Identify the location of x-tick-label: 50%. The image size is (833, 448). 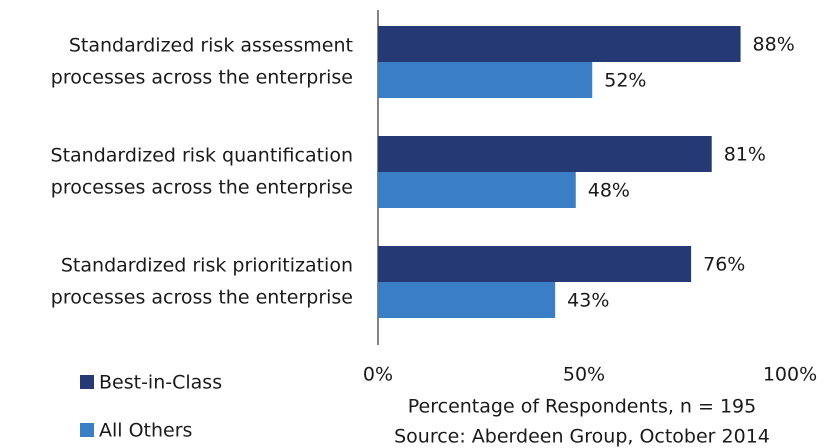
(584, 375).